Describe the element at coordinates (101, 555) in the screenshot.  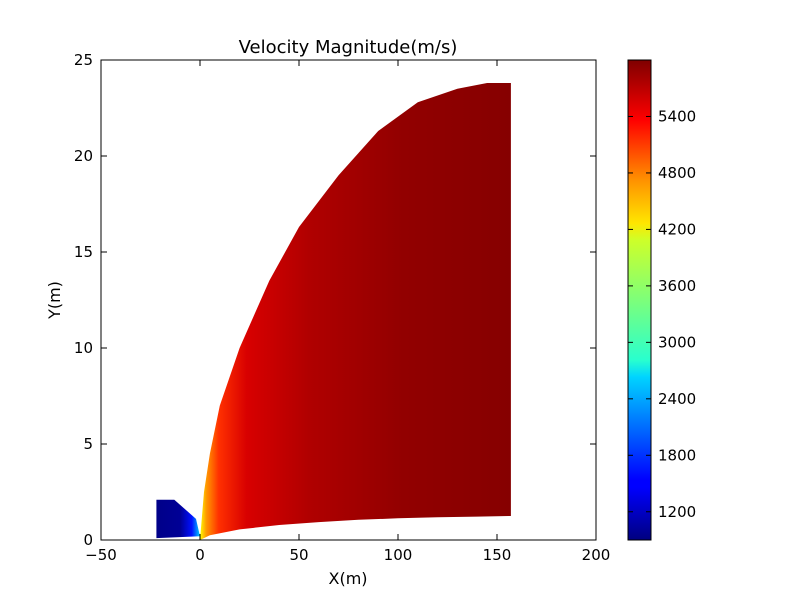
I see `x-tick-label: −50` at that location.